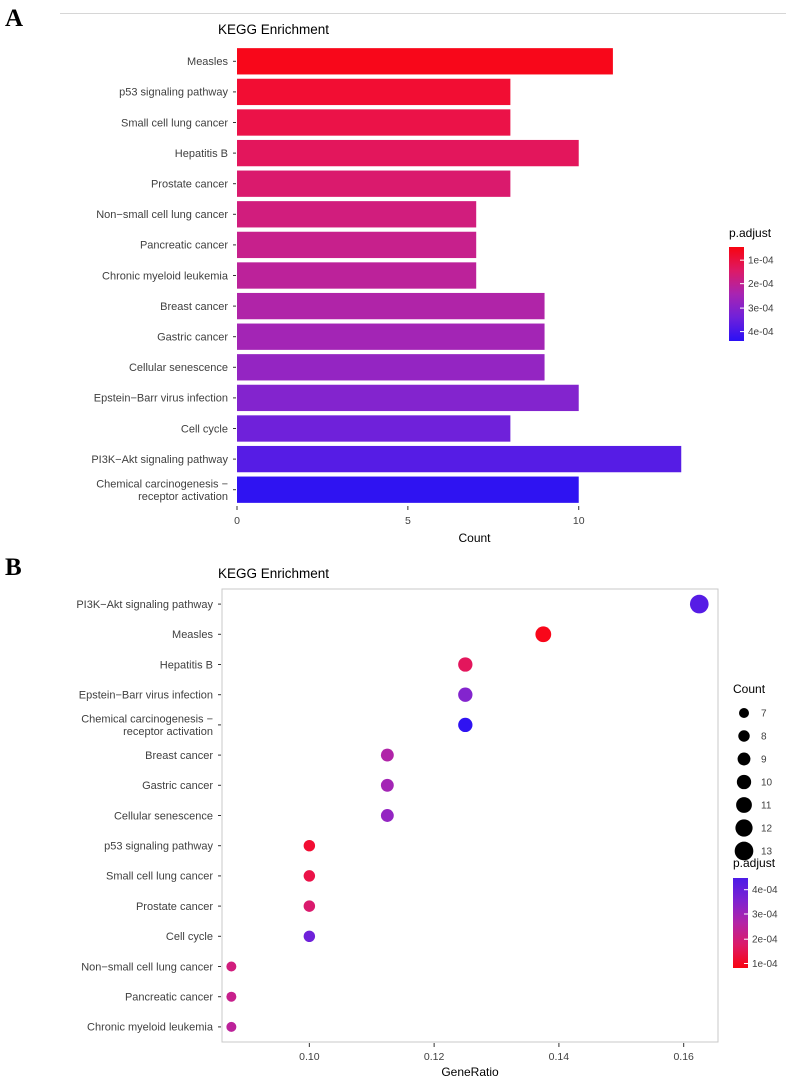  What do you see at coordinates (309, 906) in the screenshot?
I see `dot-prostate-cancer` at bounding box center [309, 906].